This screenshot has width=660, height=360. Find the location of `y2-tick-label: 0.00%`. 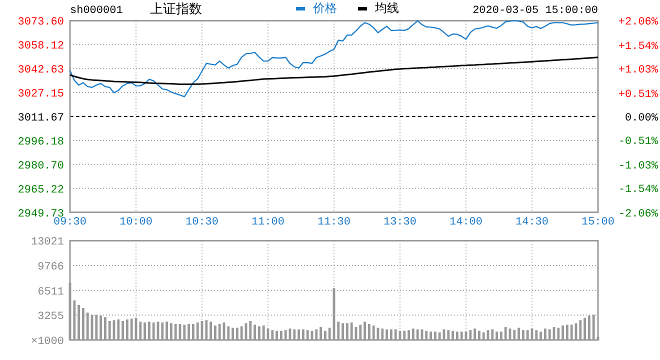

y2-tick-label: 0.00% is located at coordinates (641, 118).